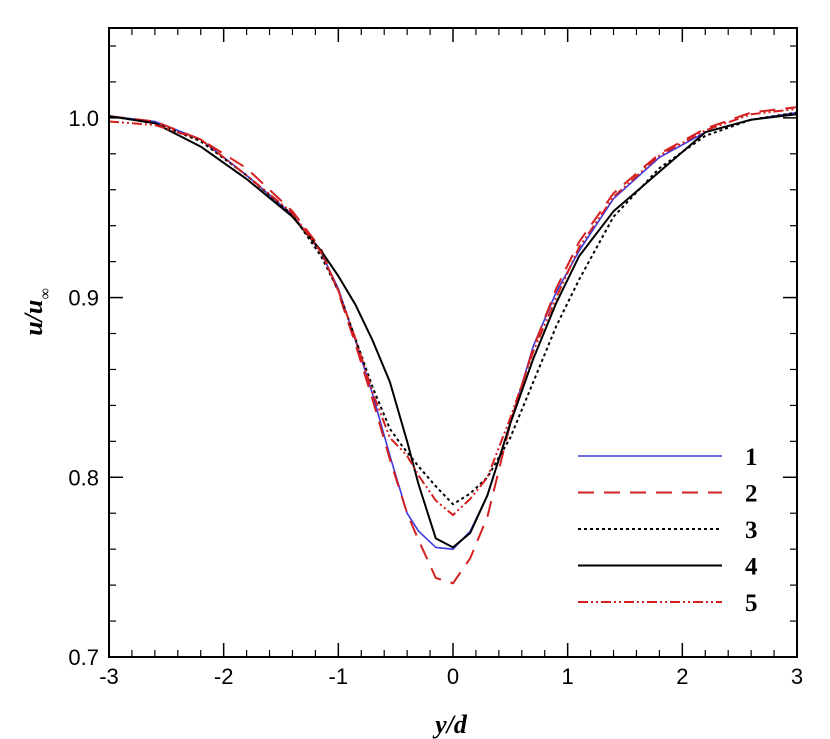 Image resolution: width=830 pixels, height=739 pixels. Describe the element at coordinates (109, 676) in the screenshot. I see `x-tick-label: -3` at that location.